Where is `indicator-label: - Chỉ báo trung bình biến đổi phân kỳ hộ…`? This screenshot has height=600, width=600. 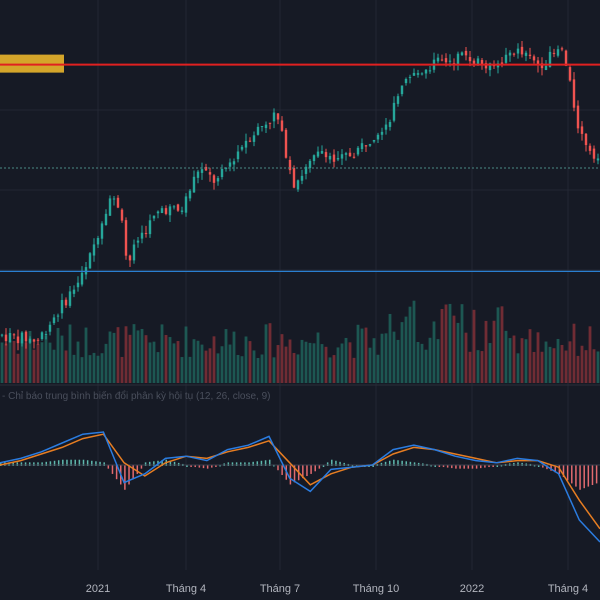 indicator-label: - Chỉ báo trung bình biến đổi phân kỳ hộ… is located at coordinates (136, 396).